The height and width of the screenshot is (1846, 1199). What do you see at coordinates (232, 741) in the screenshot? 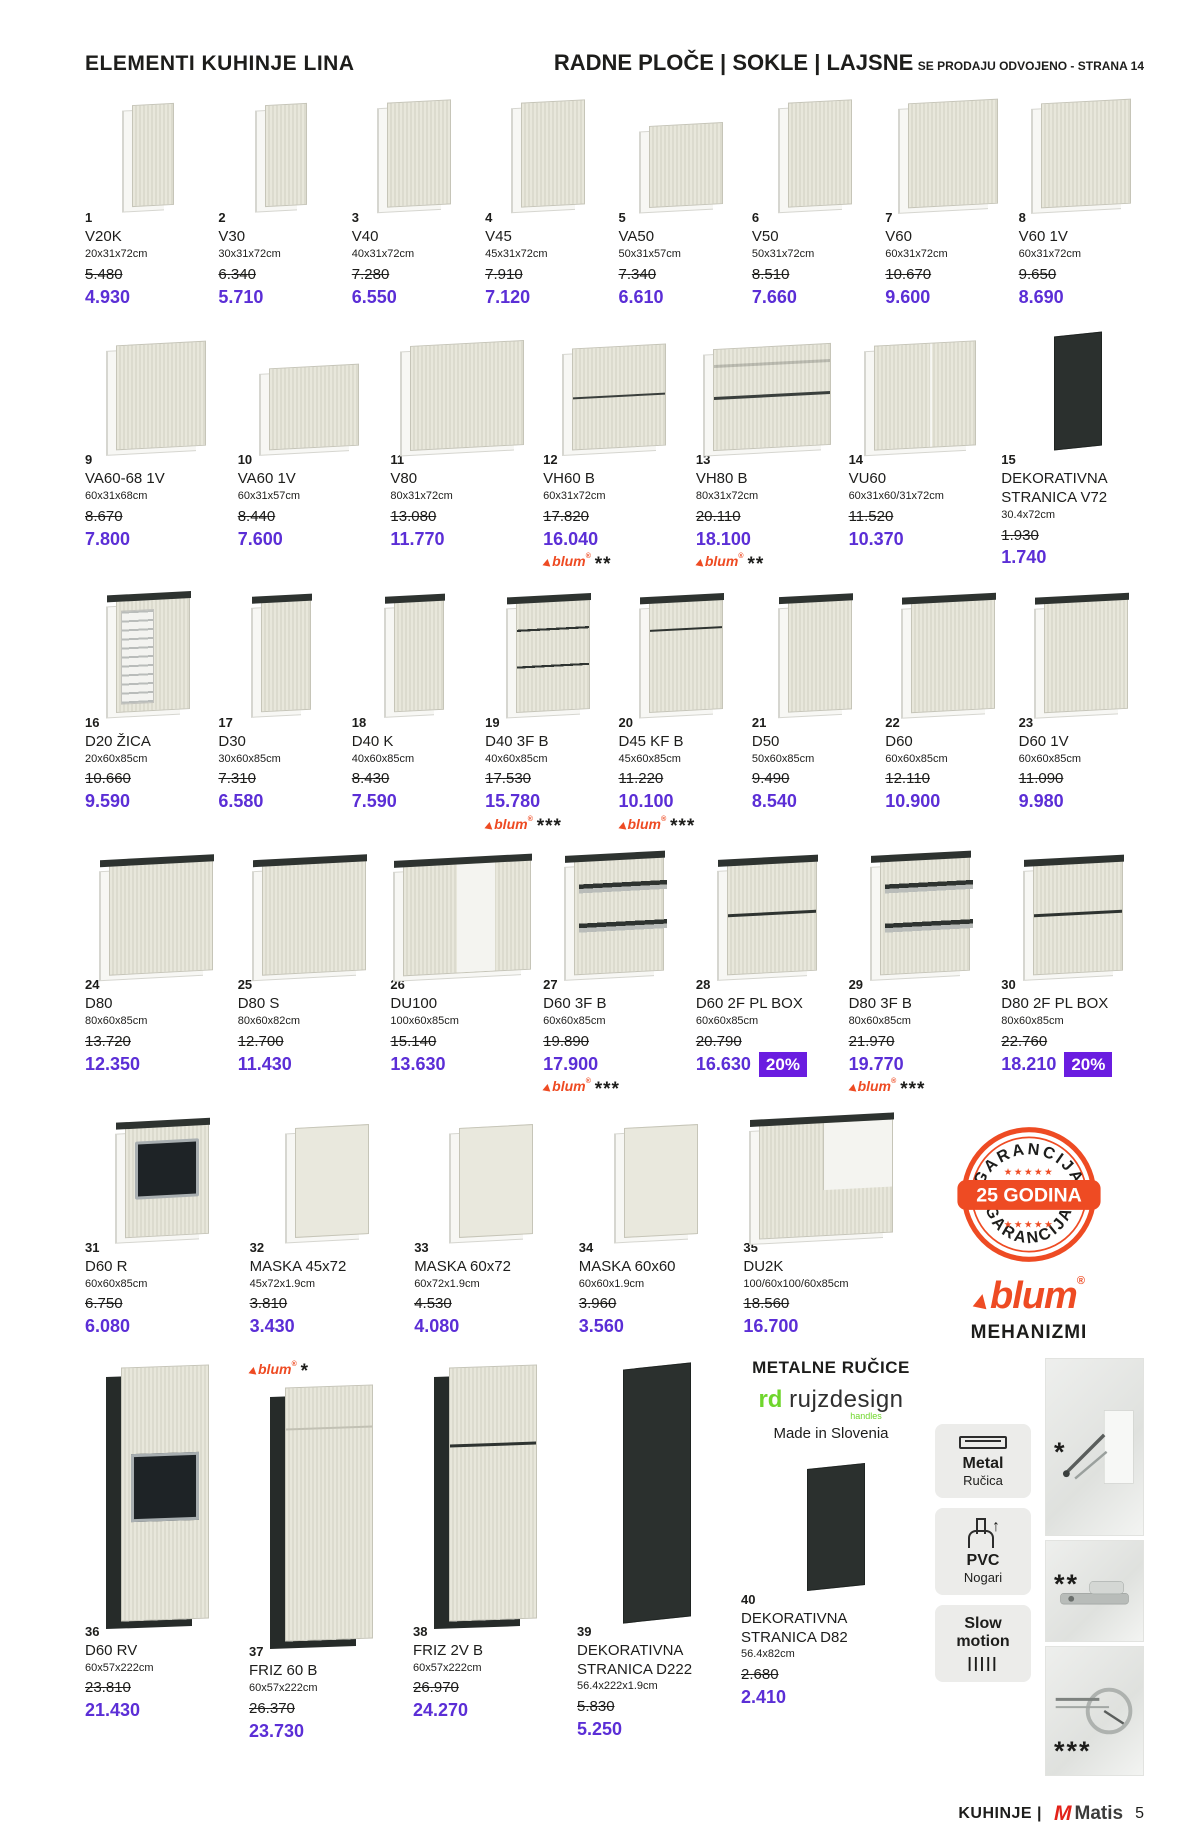
I see `product-name: D30` at bounding box center [232, 741].